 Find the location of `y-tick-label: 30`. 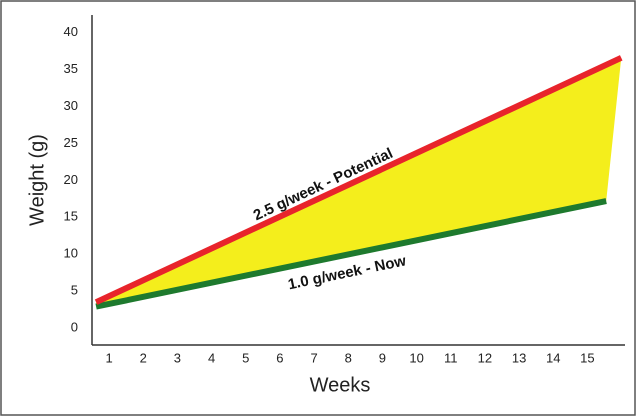

y-tick-label: 30 is located at coordinates (71, 105).